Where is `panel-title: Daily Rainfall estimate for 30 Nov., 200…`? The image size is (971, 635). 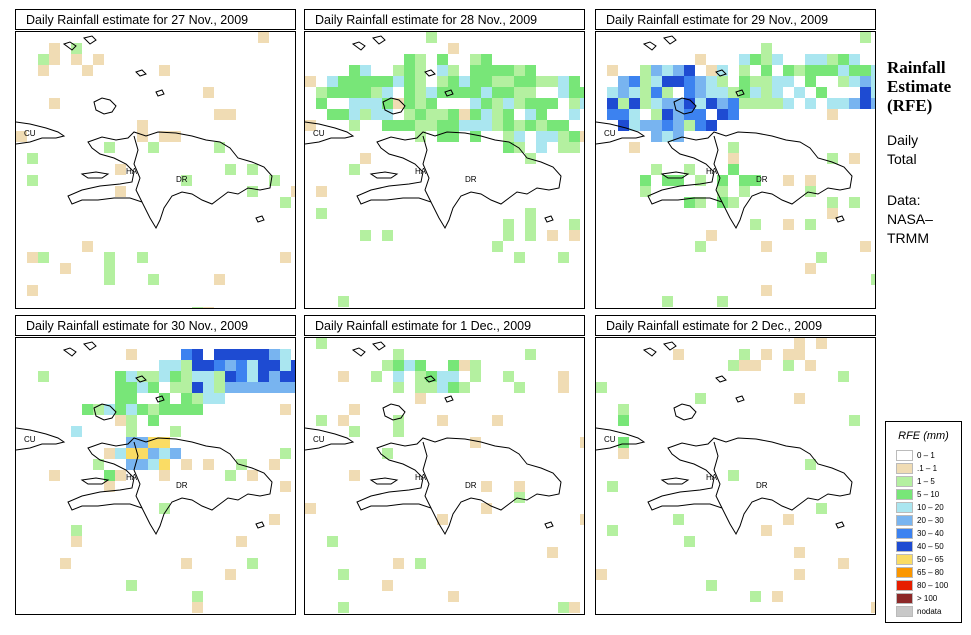 panel-title: Daily Rainfall estimate for 30 Nov., 200… is located at coordinates (155, 325).